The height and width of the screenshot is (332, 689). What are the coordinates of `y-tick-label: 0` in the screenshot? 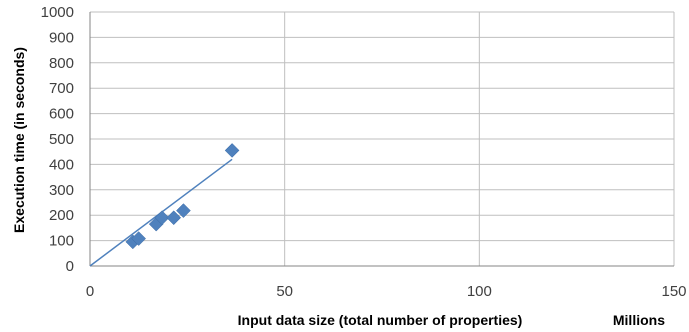 It's located at (70, 266).